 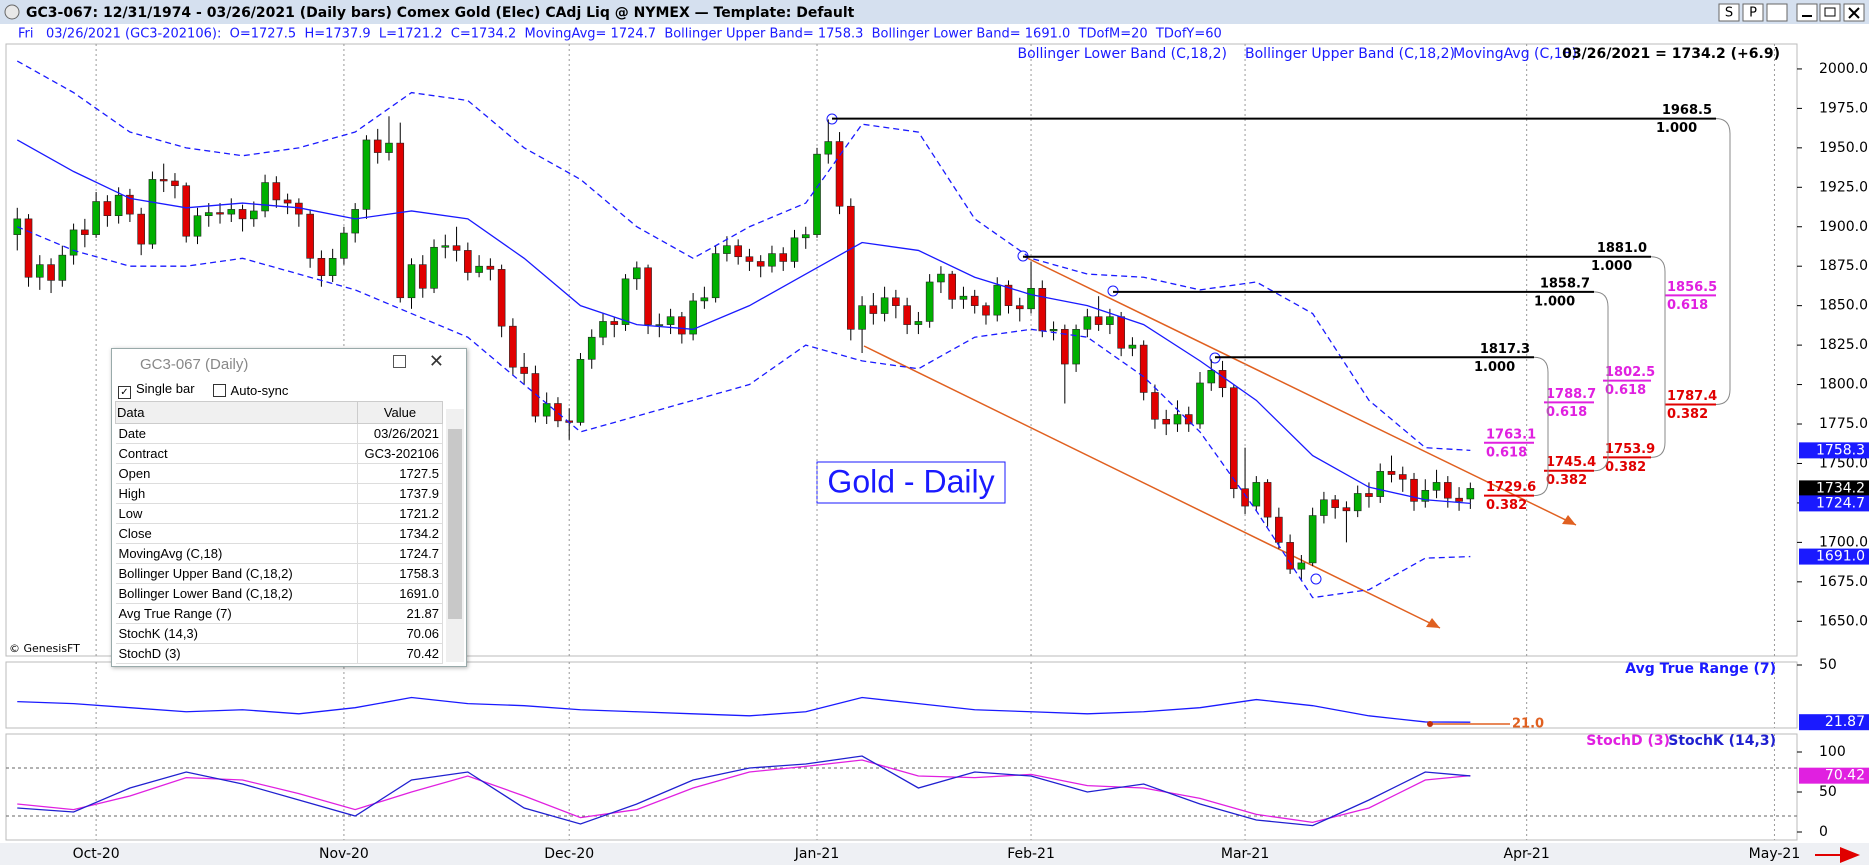 What do you see at coordinates (1687, 110) in the screenshot?
I see `fib-price: 1968.5` at bounding box center [1687, 110].